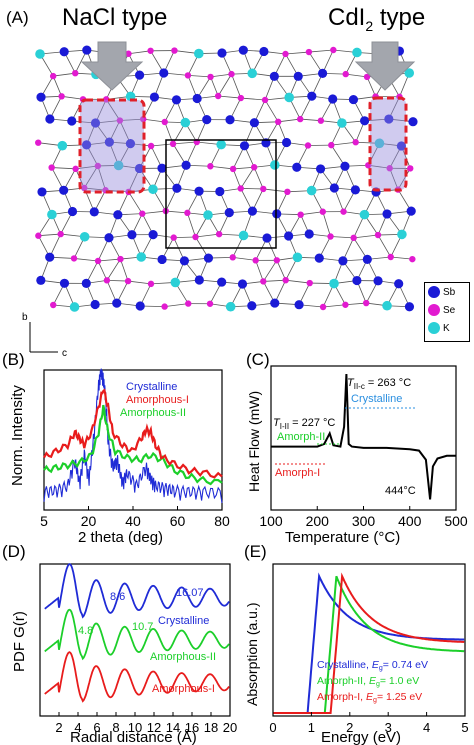 The width and height of the screenshot is (474, 745). Describe the element at coordinates (369, 643) in the screenshot. I see `absorption-line-amorph-i` at that location.